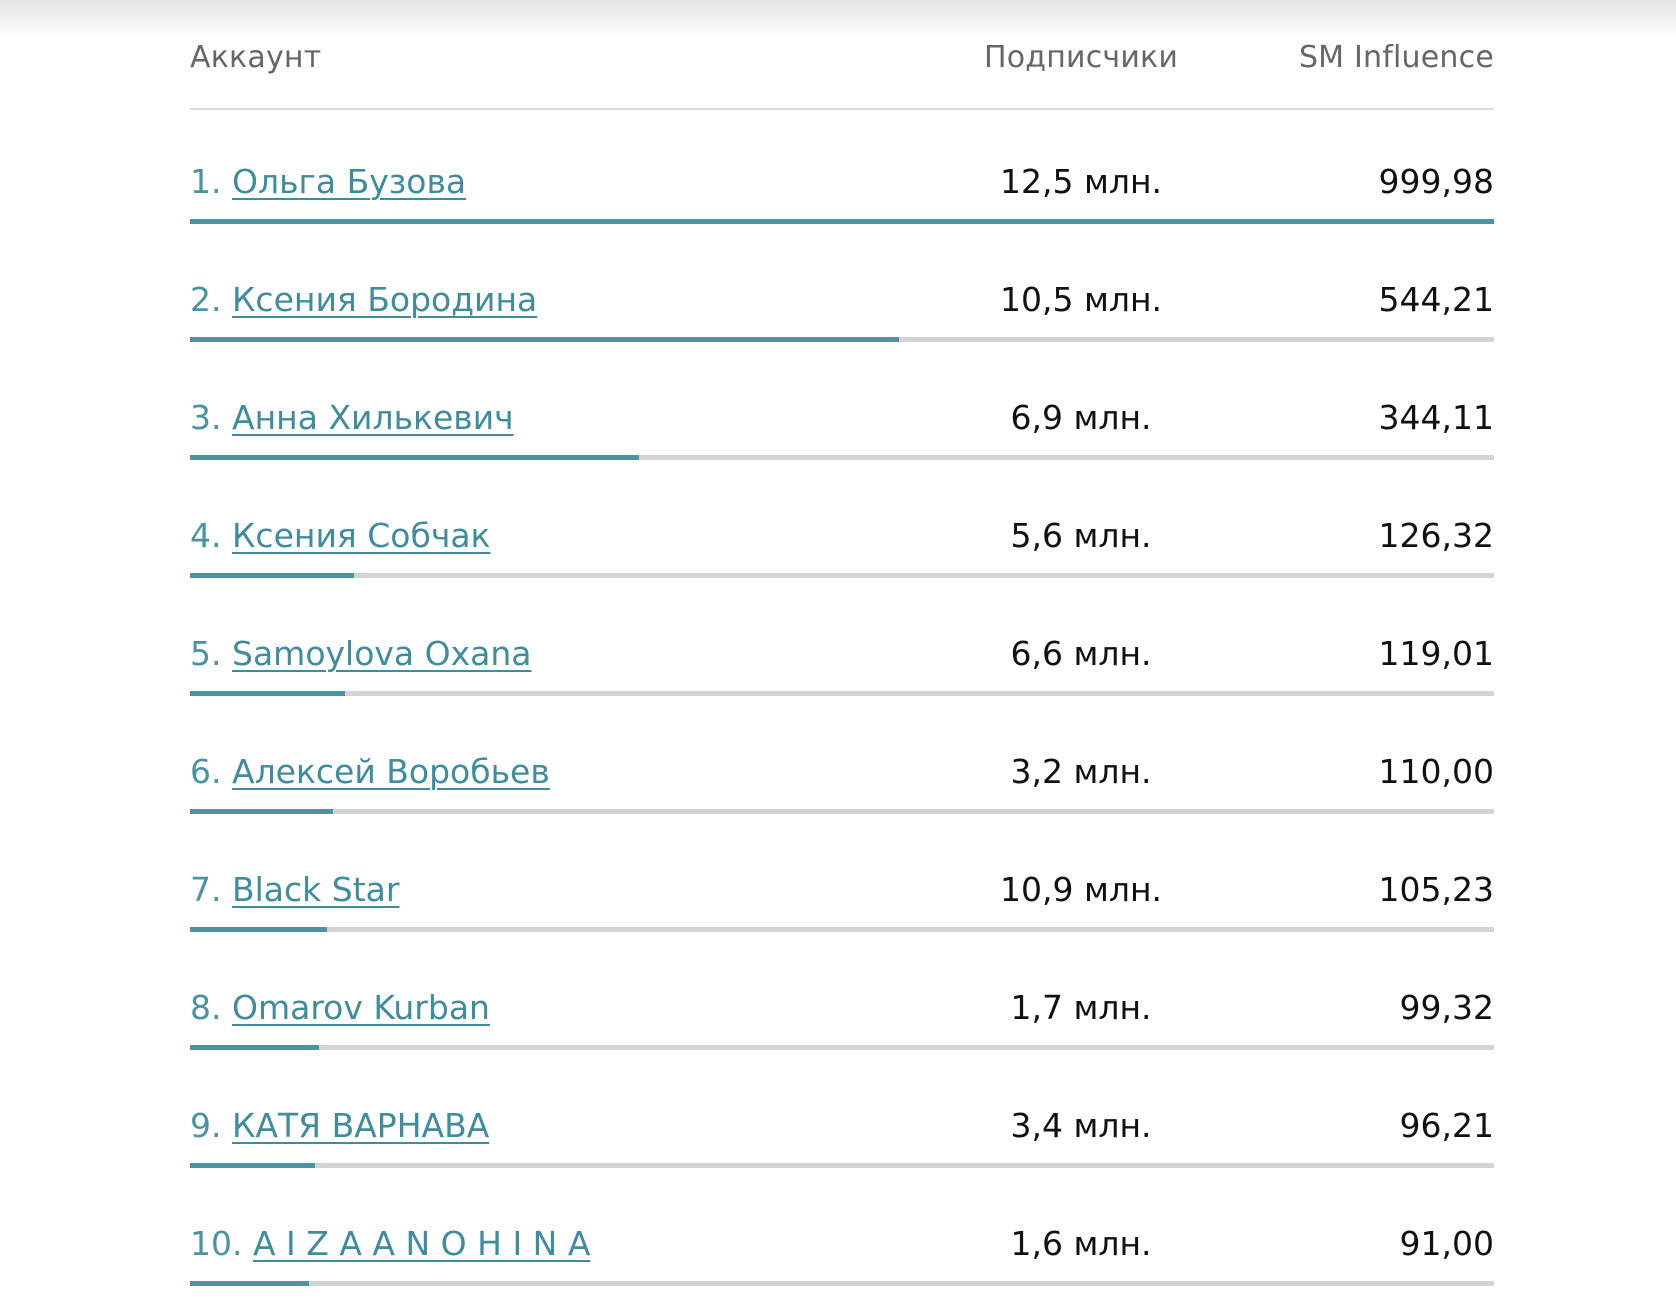 Image resolution: width=1676 pixels, height=1306 pixels. I want to click on account-link: A I Z A A N O H I N A, so click(421, 1243).